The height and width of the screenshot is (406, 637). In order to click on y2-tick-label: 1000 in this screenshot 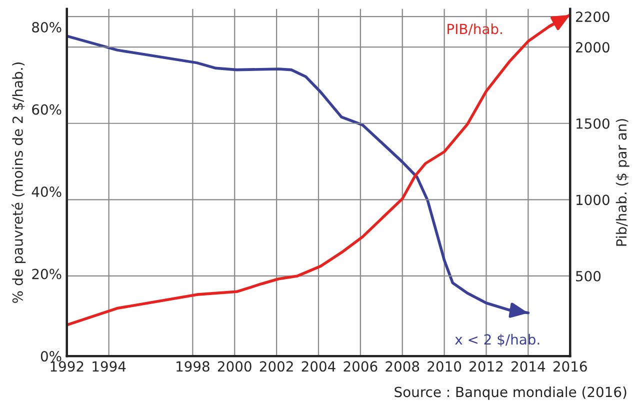, I will do `click(593, 200)`.